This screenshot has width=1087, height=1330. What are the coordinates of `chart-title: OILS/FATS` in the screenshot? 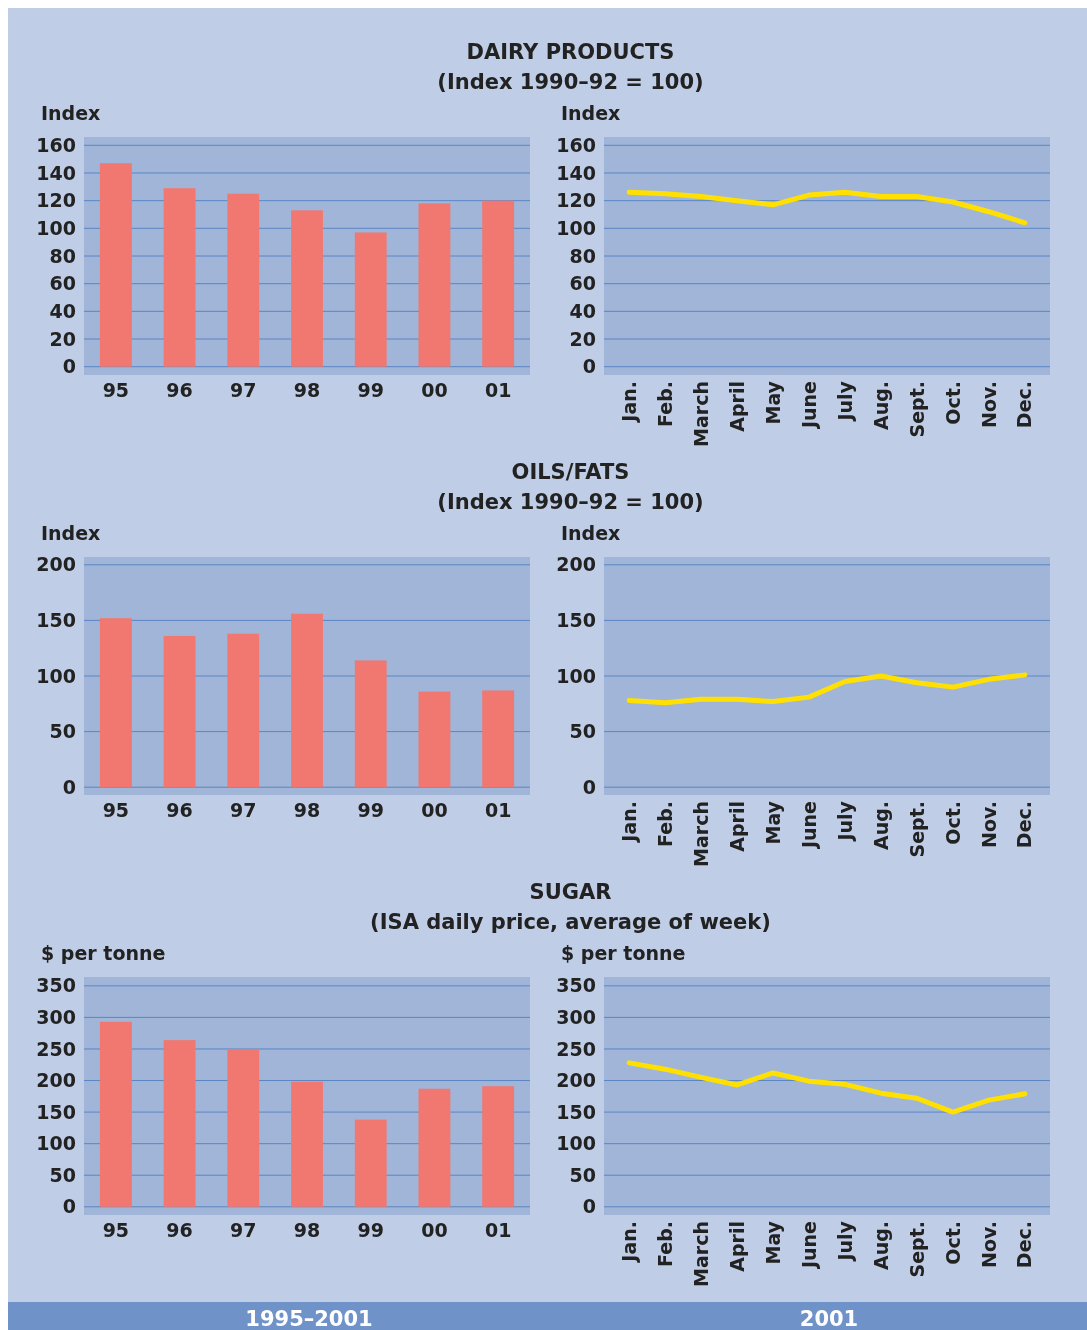 It's located at (570, 472).